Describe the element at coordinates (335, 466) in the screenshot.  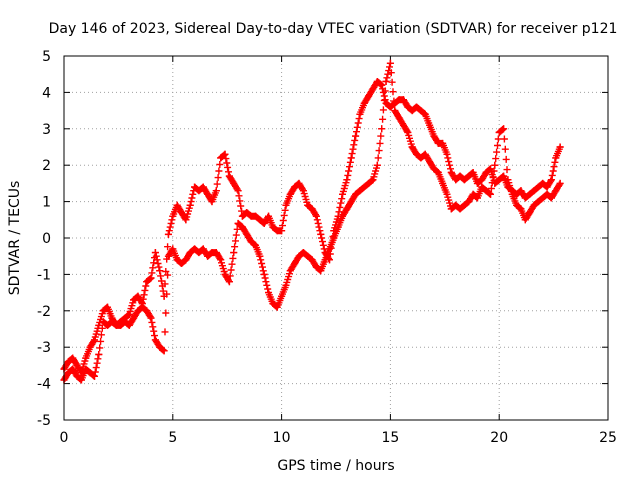
I see `x-axis-label: GPS time / hours` at that location.